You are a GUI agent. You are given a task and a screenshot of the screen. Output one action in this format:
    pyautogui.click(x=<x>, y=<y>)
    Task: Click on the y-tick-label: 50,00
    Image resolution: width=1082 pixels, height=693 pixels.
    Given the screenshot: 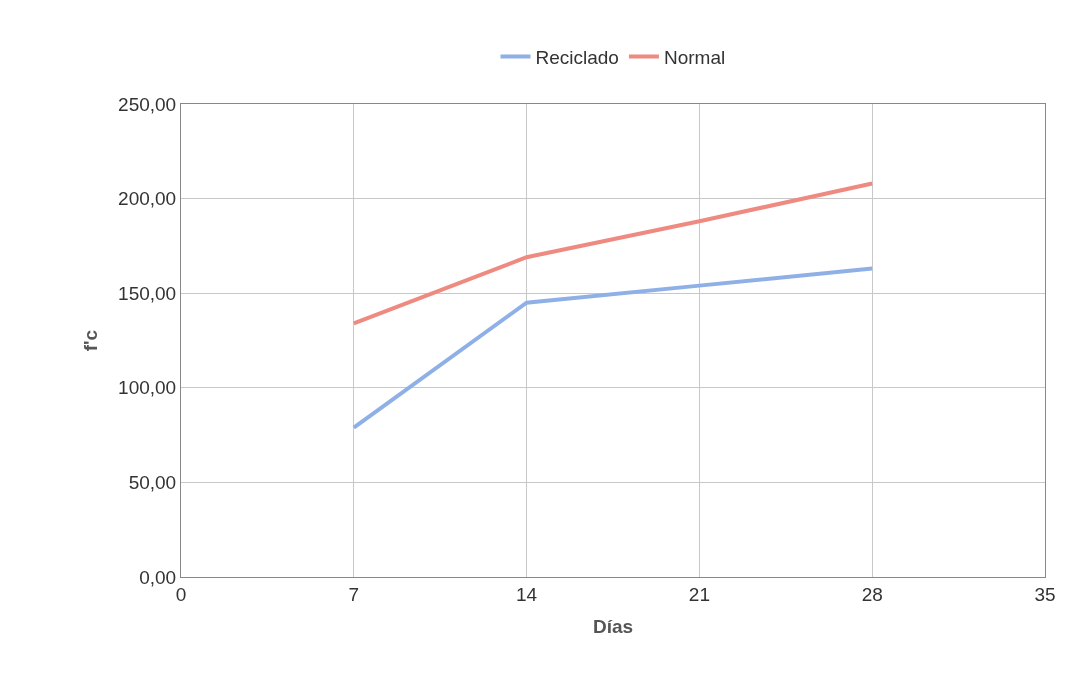 What is the action you would take?
    pyautogui.click(x=152, y=483)
    